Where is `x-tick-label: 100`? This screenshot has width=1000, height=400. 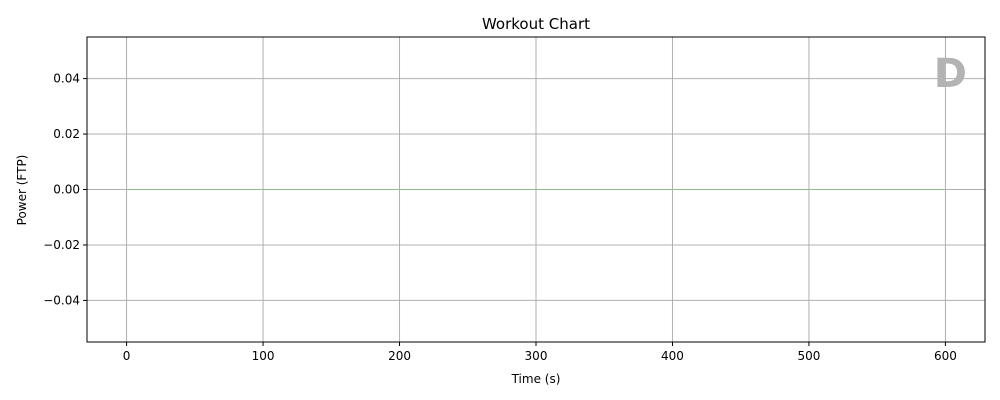
x-tick-label: 100 is located at coordinates (263, 356).